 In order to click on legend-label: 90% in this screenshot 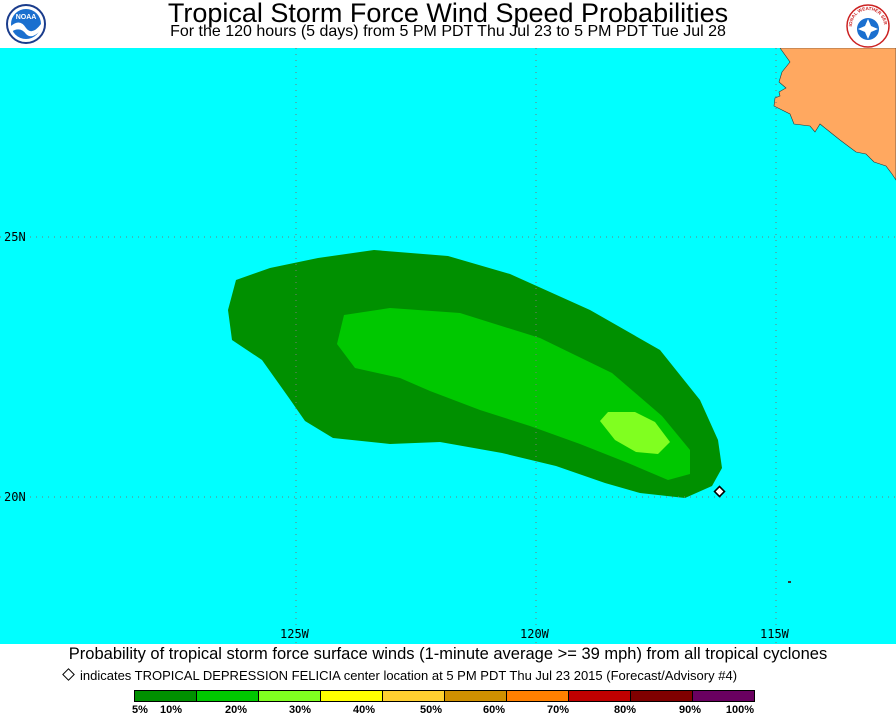, I will do `click(690, 710)`.